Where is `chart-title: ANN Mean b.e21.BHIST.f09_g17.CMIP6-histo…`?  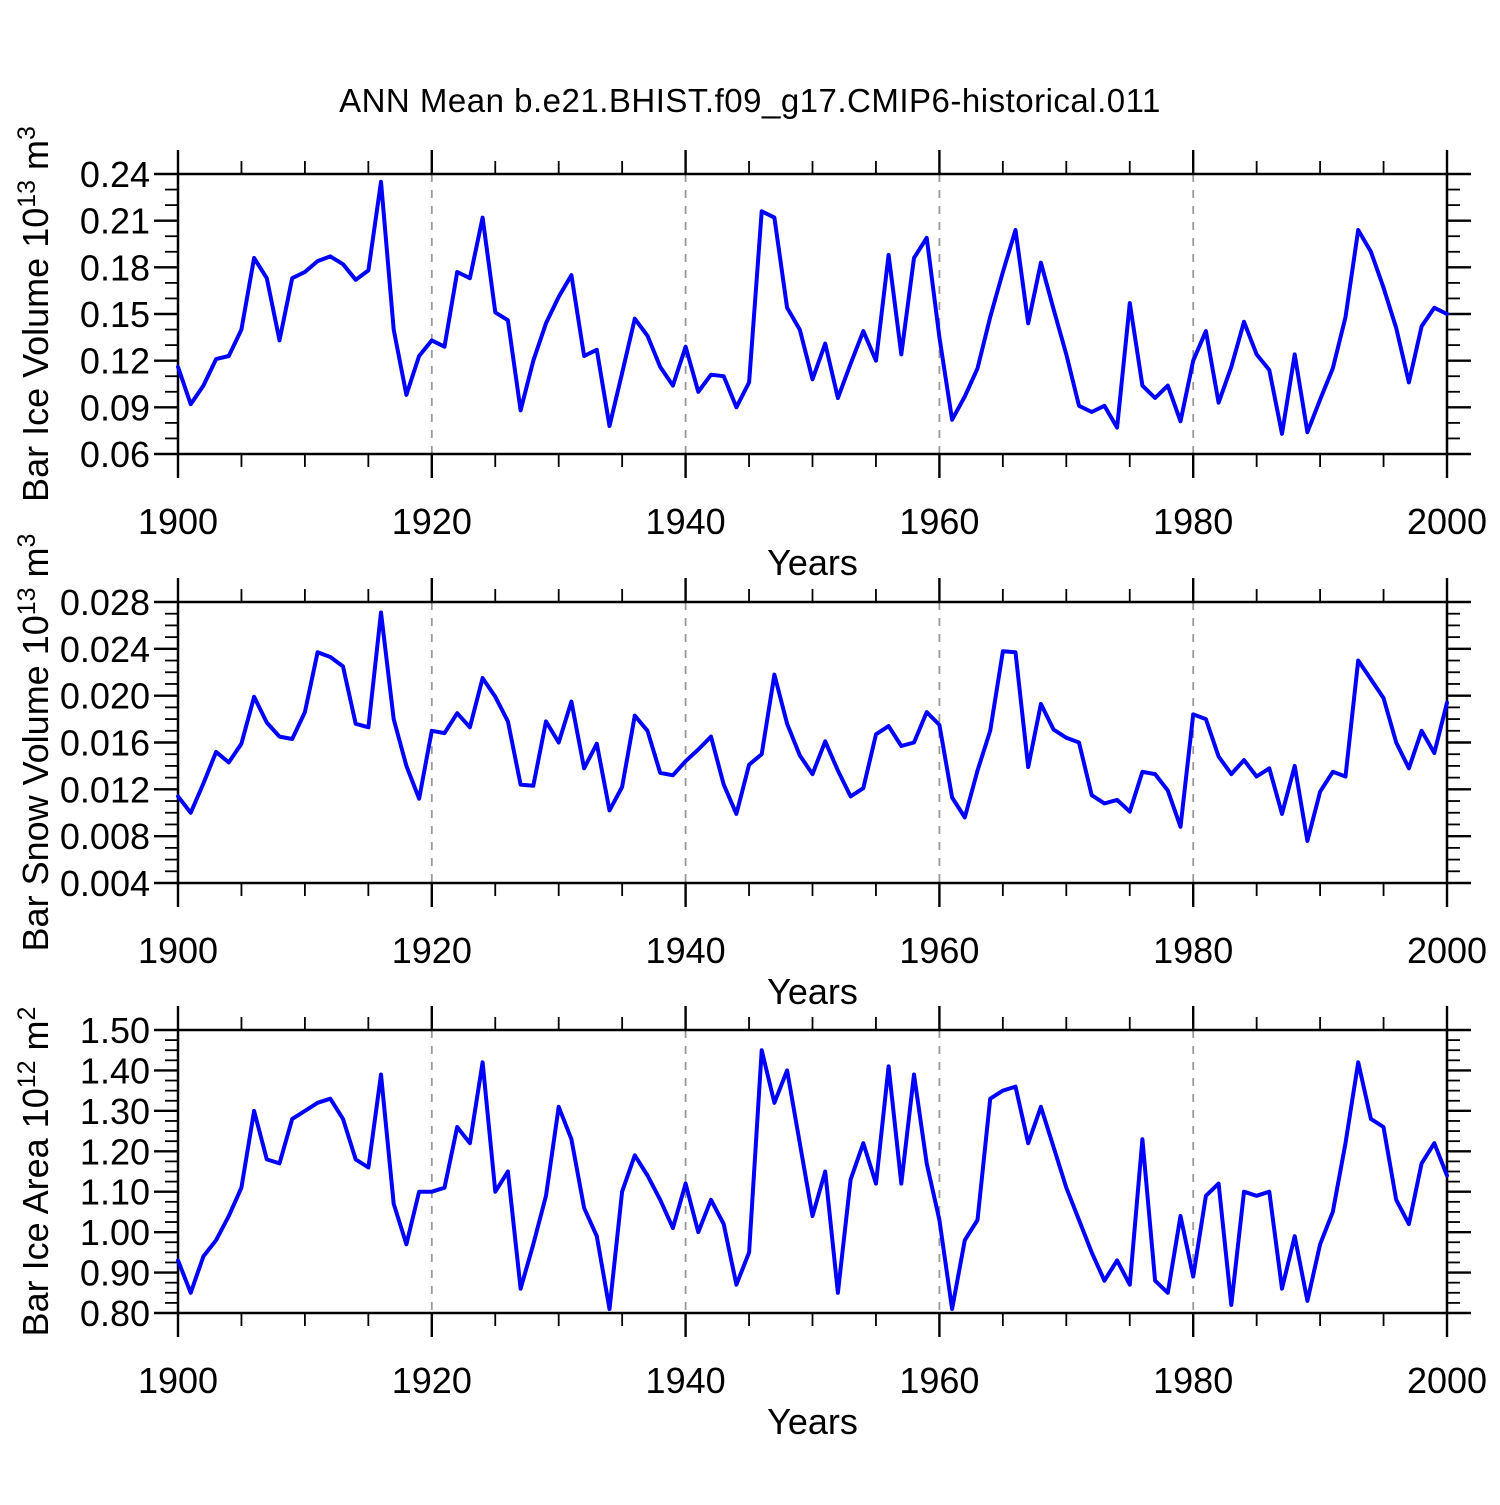 chart-title: ANN Mean b.e21.BHIST.f09_g17.CMIP6-histo… is located at coordinates (750, 100).